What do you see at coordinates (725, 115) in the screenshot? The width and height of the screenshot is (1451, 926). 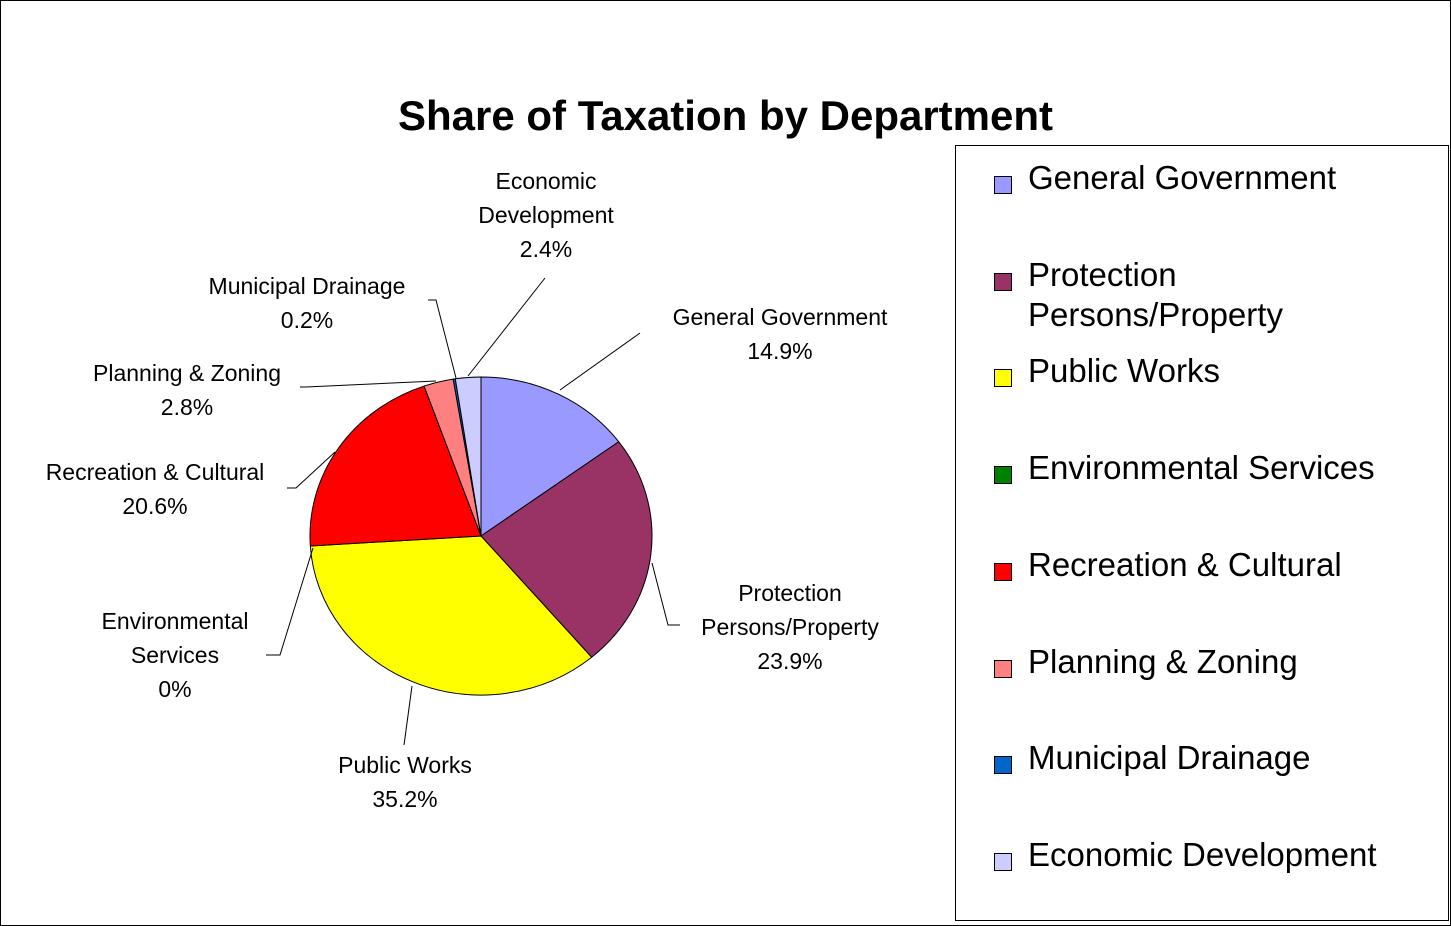 I see `chart-title: Share of Taxation by Department` at bounding box center [725, 115].